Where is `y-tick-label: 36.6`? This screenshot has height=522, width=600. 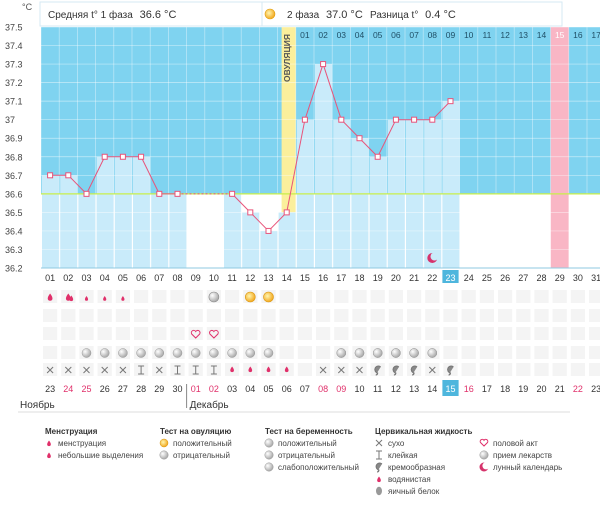 y-tick-label: 36.6 is located at coordinates (14, 194).